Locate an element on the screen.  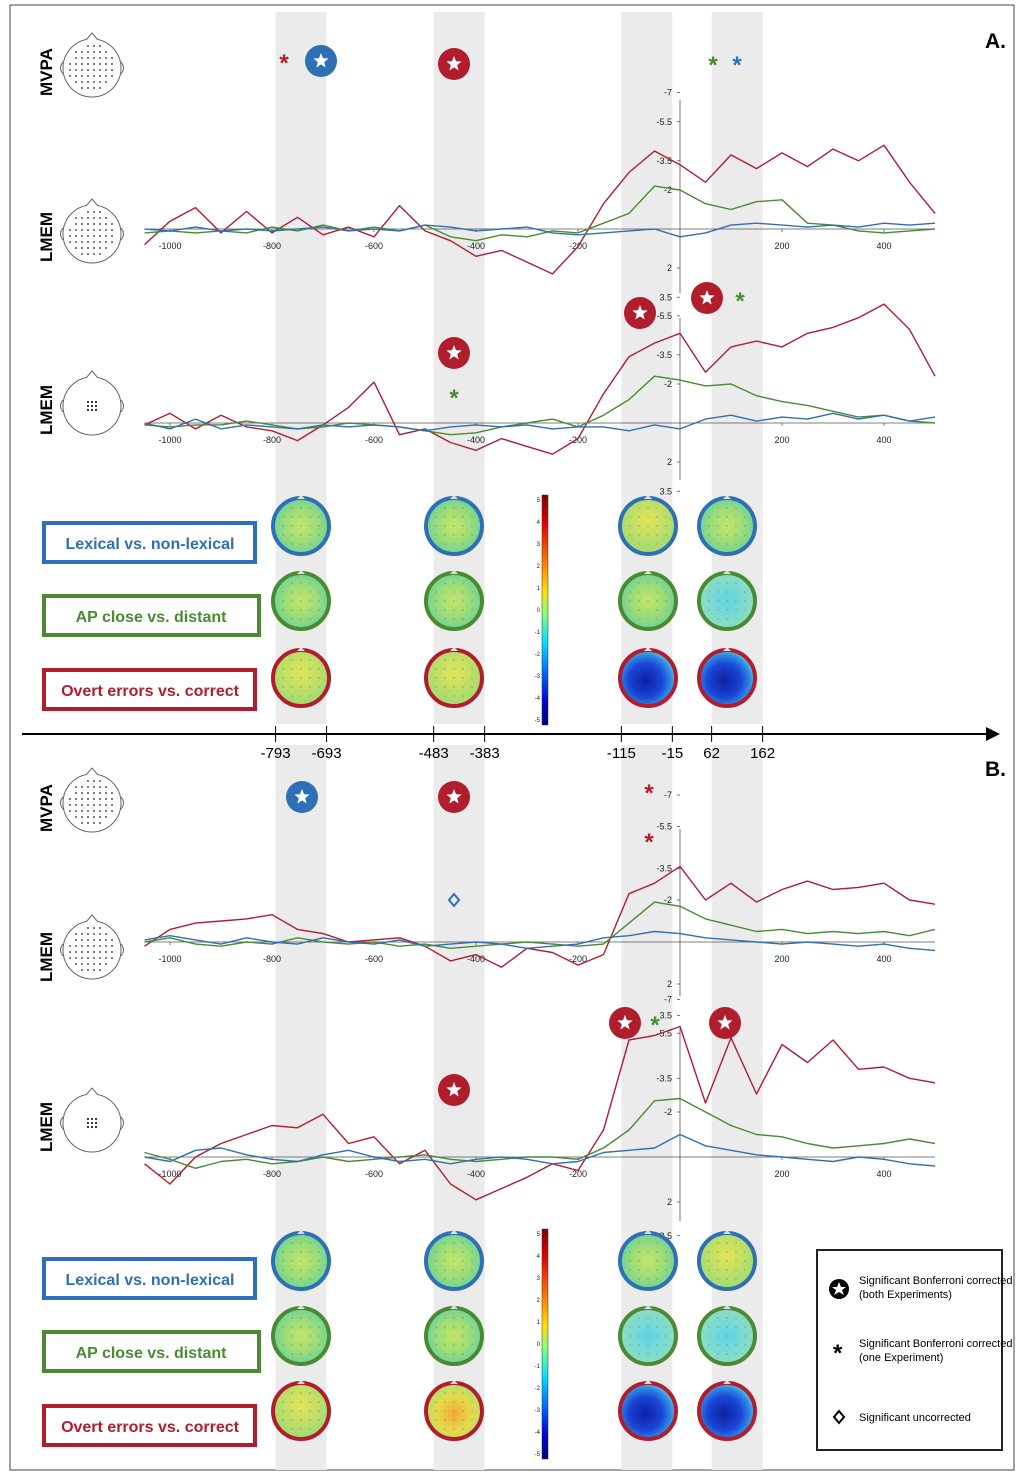
x-tick-label: -1000 is located at coordinates (169, 959).